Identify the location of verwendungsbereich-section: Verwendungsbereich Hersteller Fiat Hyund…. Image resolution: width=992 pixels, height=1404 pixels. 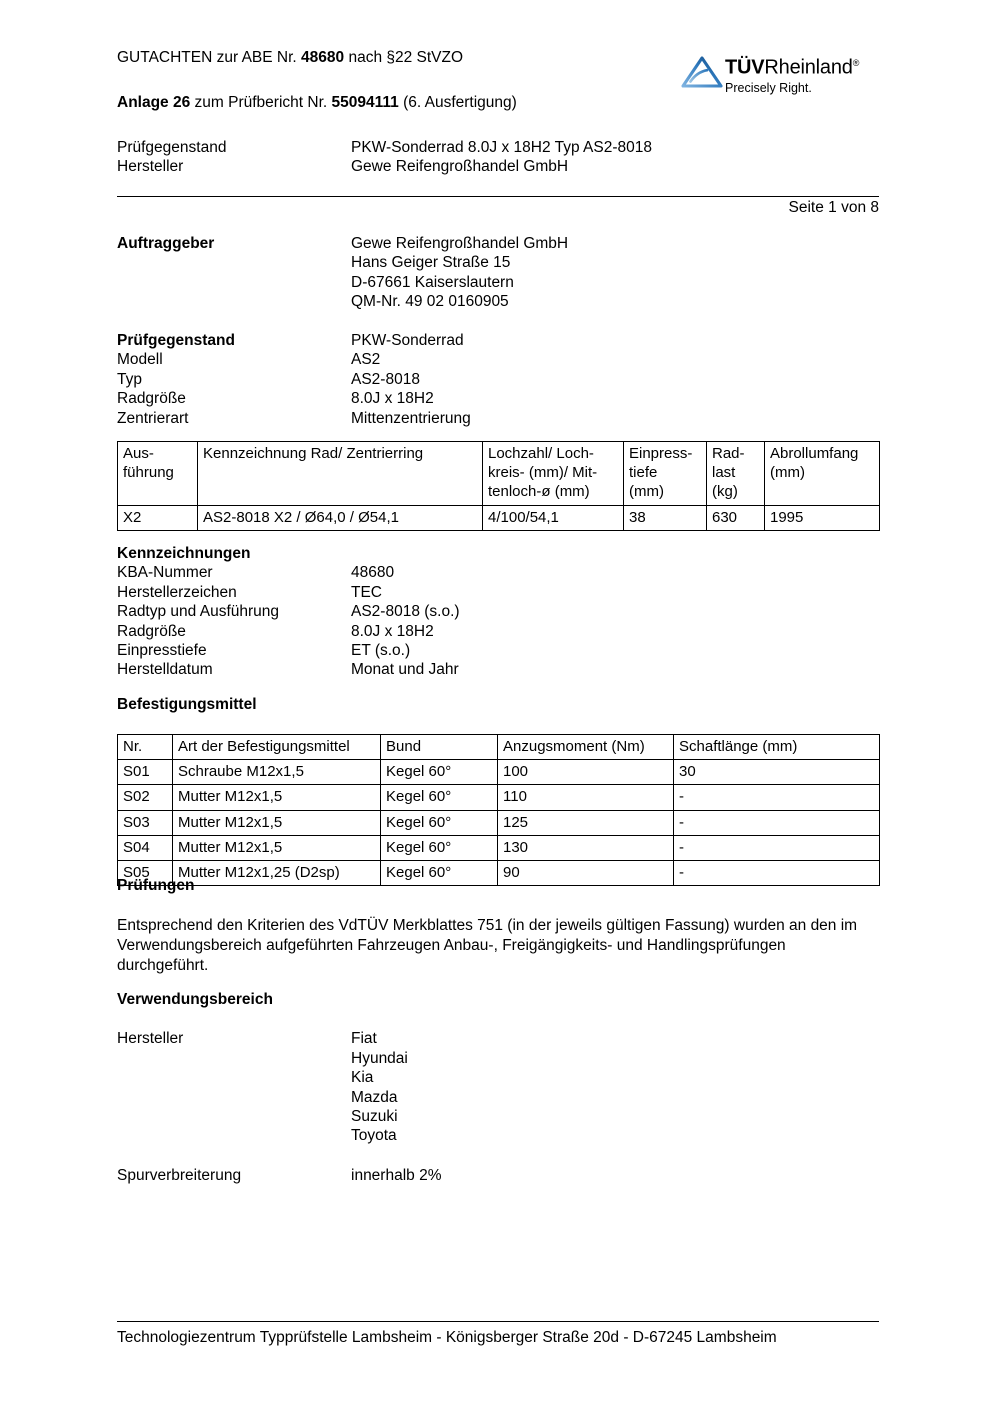
(498, 1087).